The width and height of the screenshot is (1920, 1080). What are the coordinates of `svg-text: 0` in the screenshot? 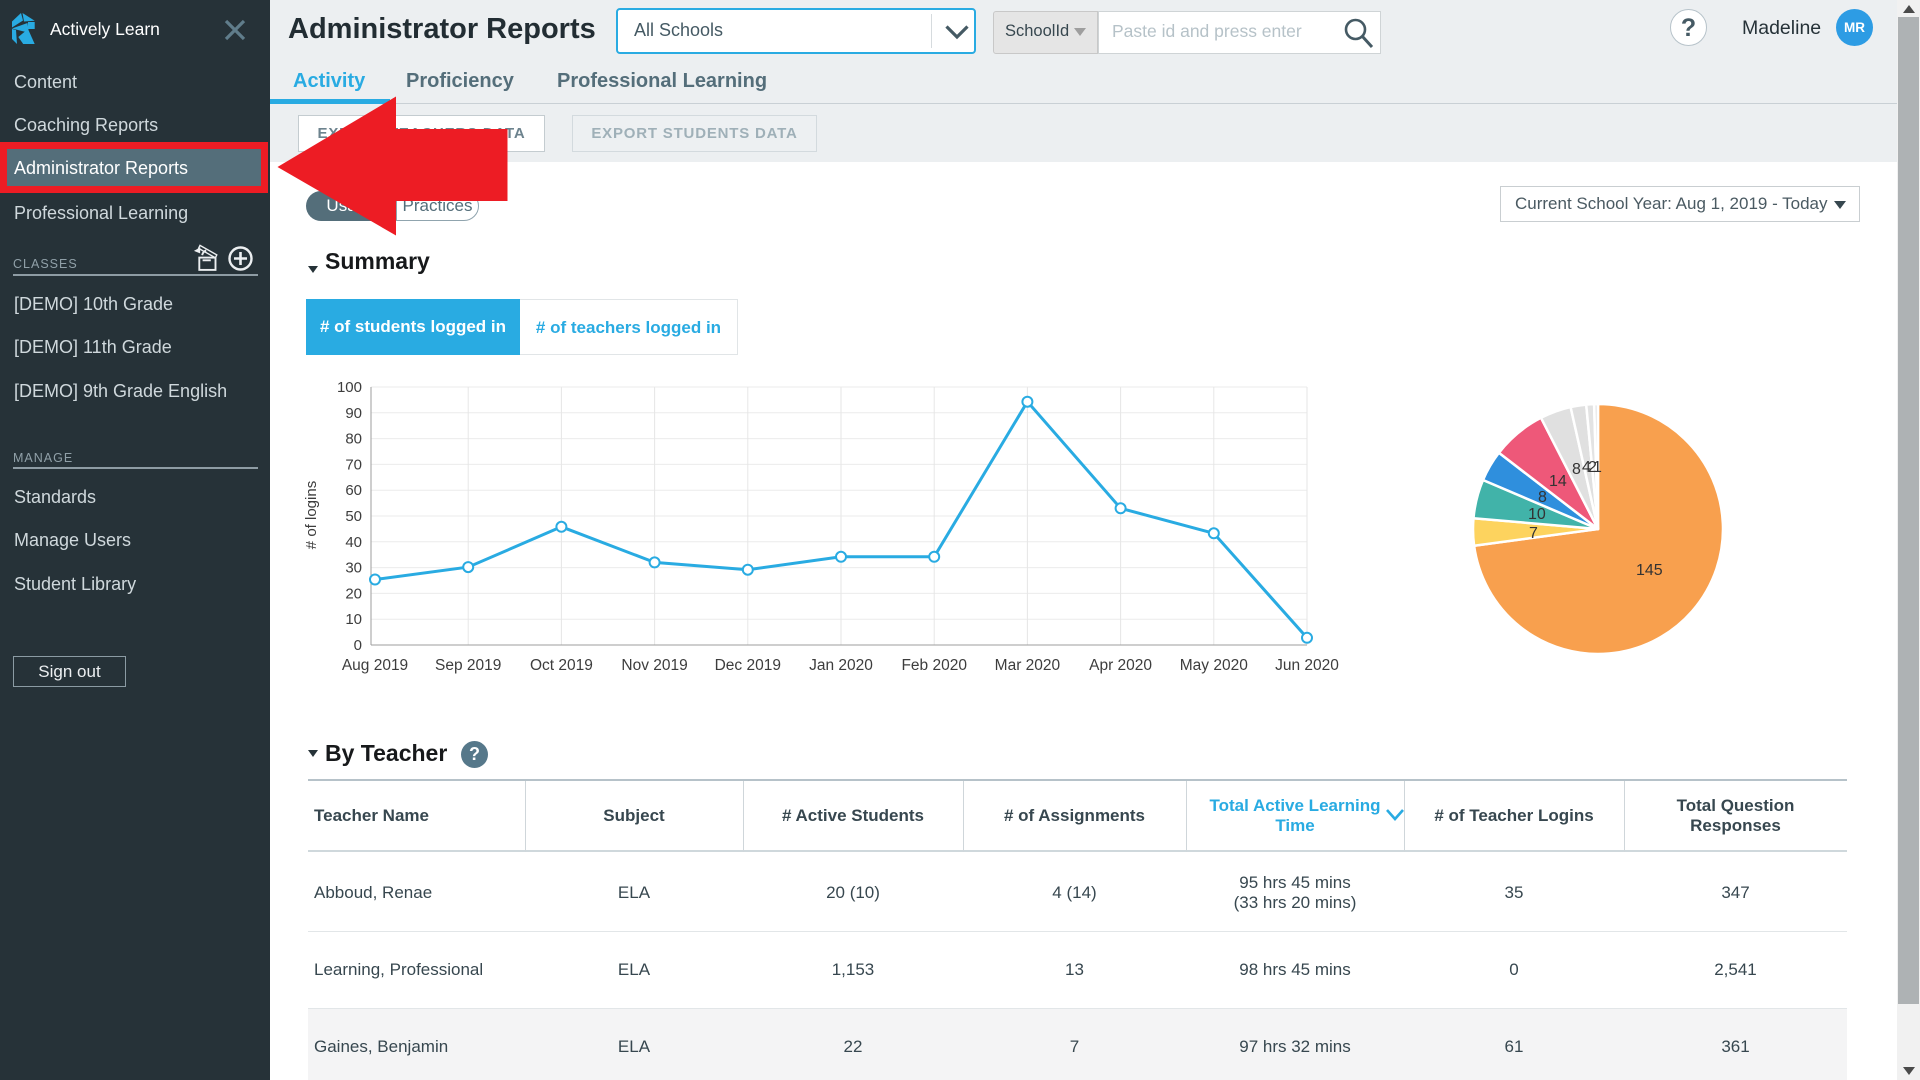 It's located at (358, 645).